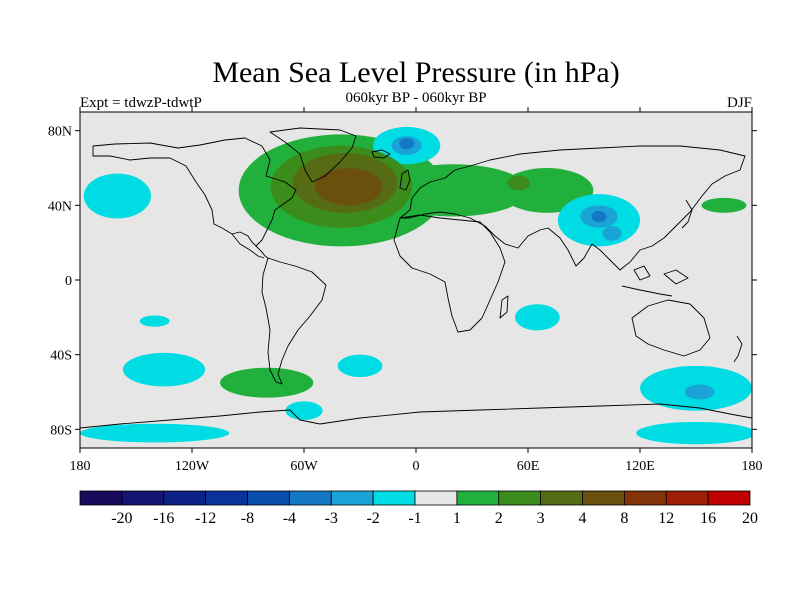  Describe the element at coordinates (499, 518) in the screenshot. I see `colorbar-label: 2` at that location.